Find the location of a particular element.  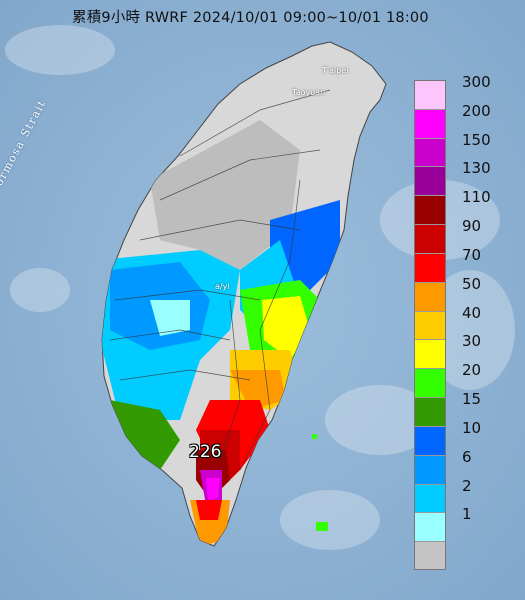

legend-label: 10 is located at coordinates (472, 427).